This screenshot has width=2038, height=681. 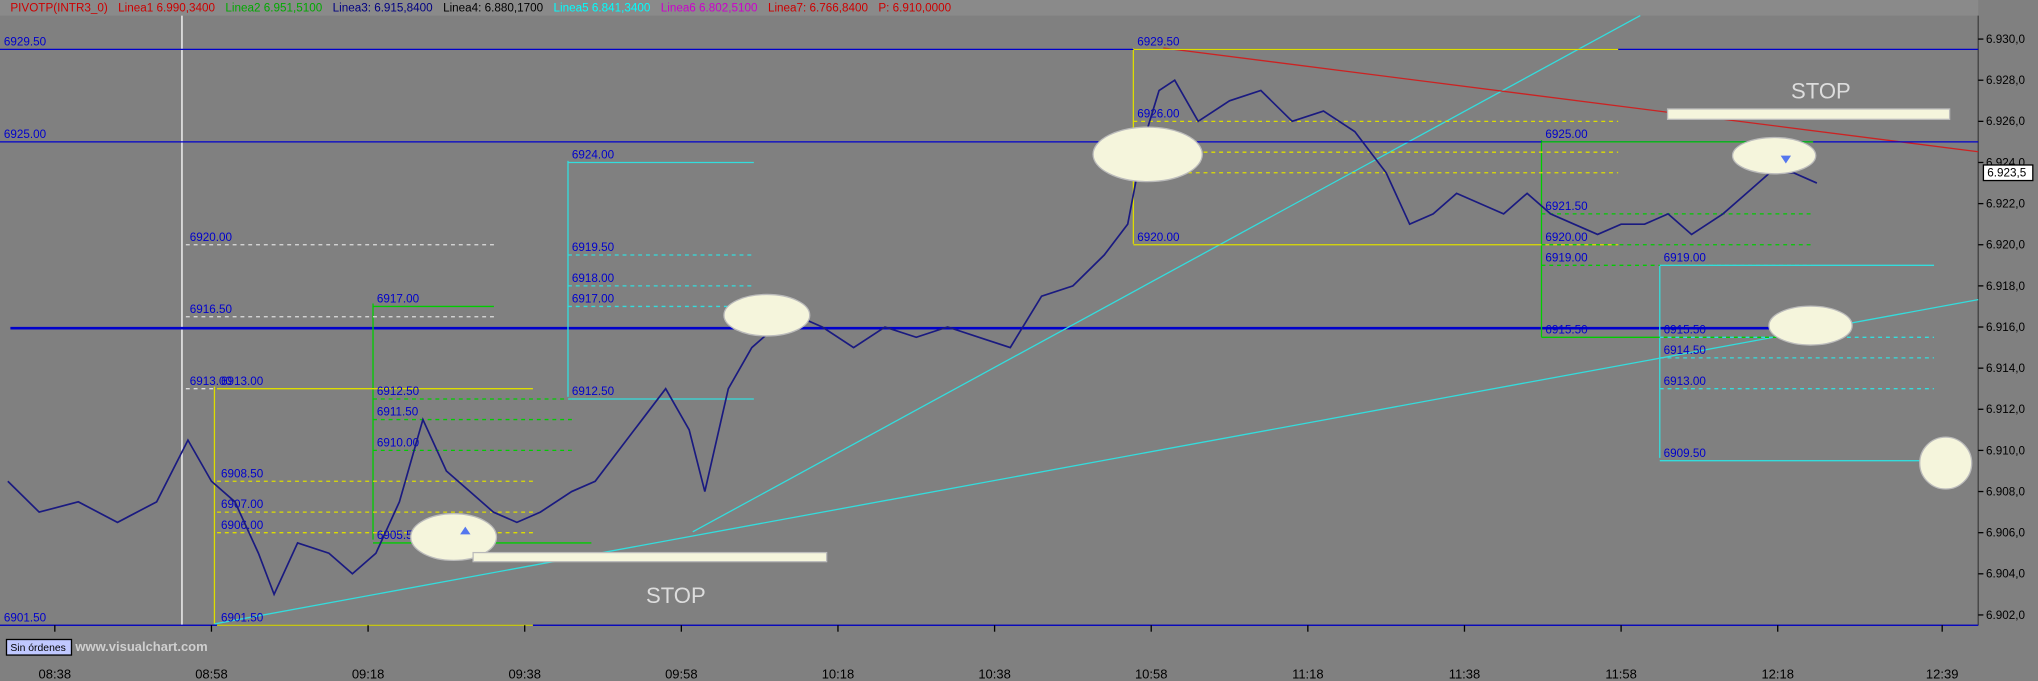 I want to click on level-label: 6911.50, so click(x=398, y=412).